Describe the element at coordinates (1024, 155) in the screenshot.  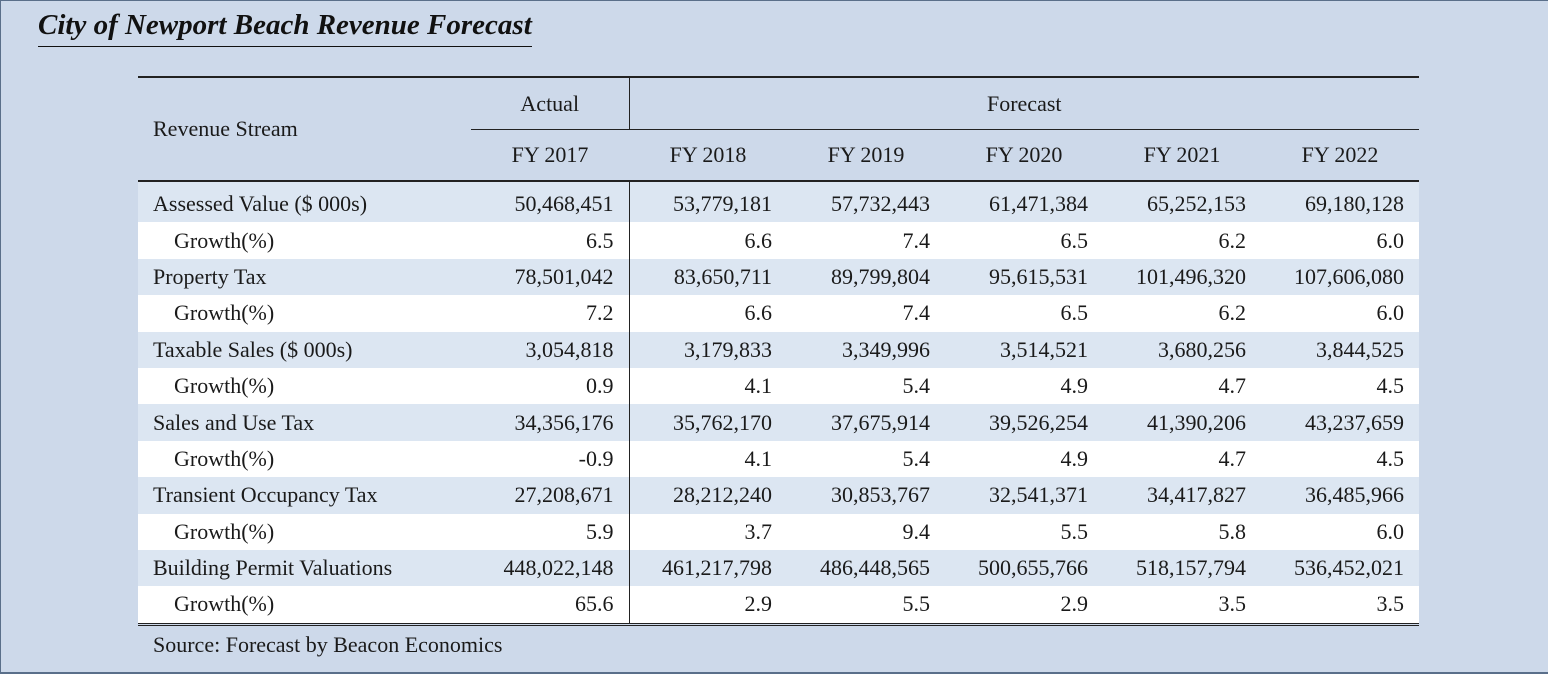
I see `year-header: FY 2020` at that location.